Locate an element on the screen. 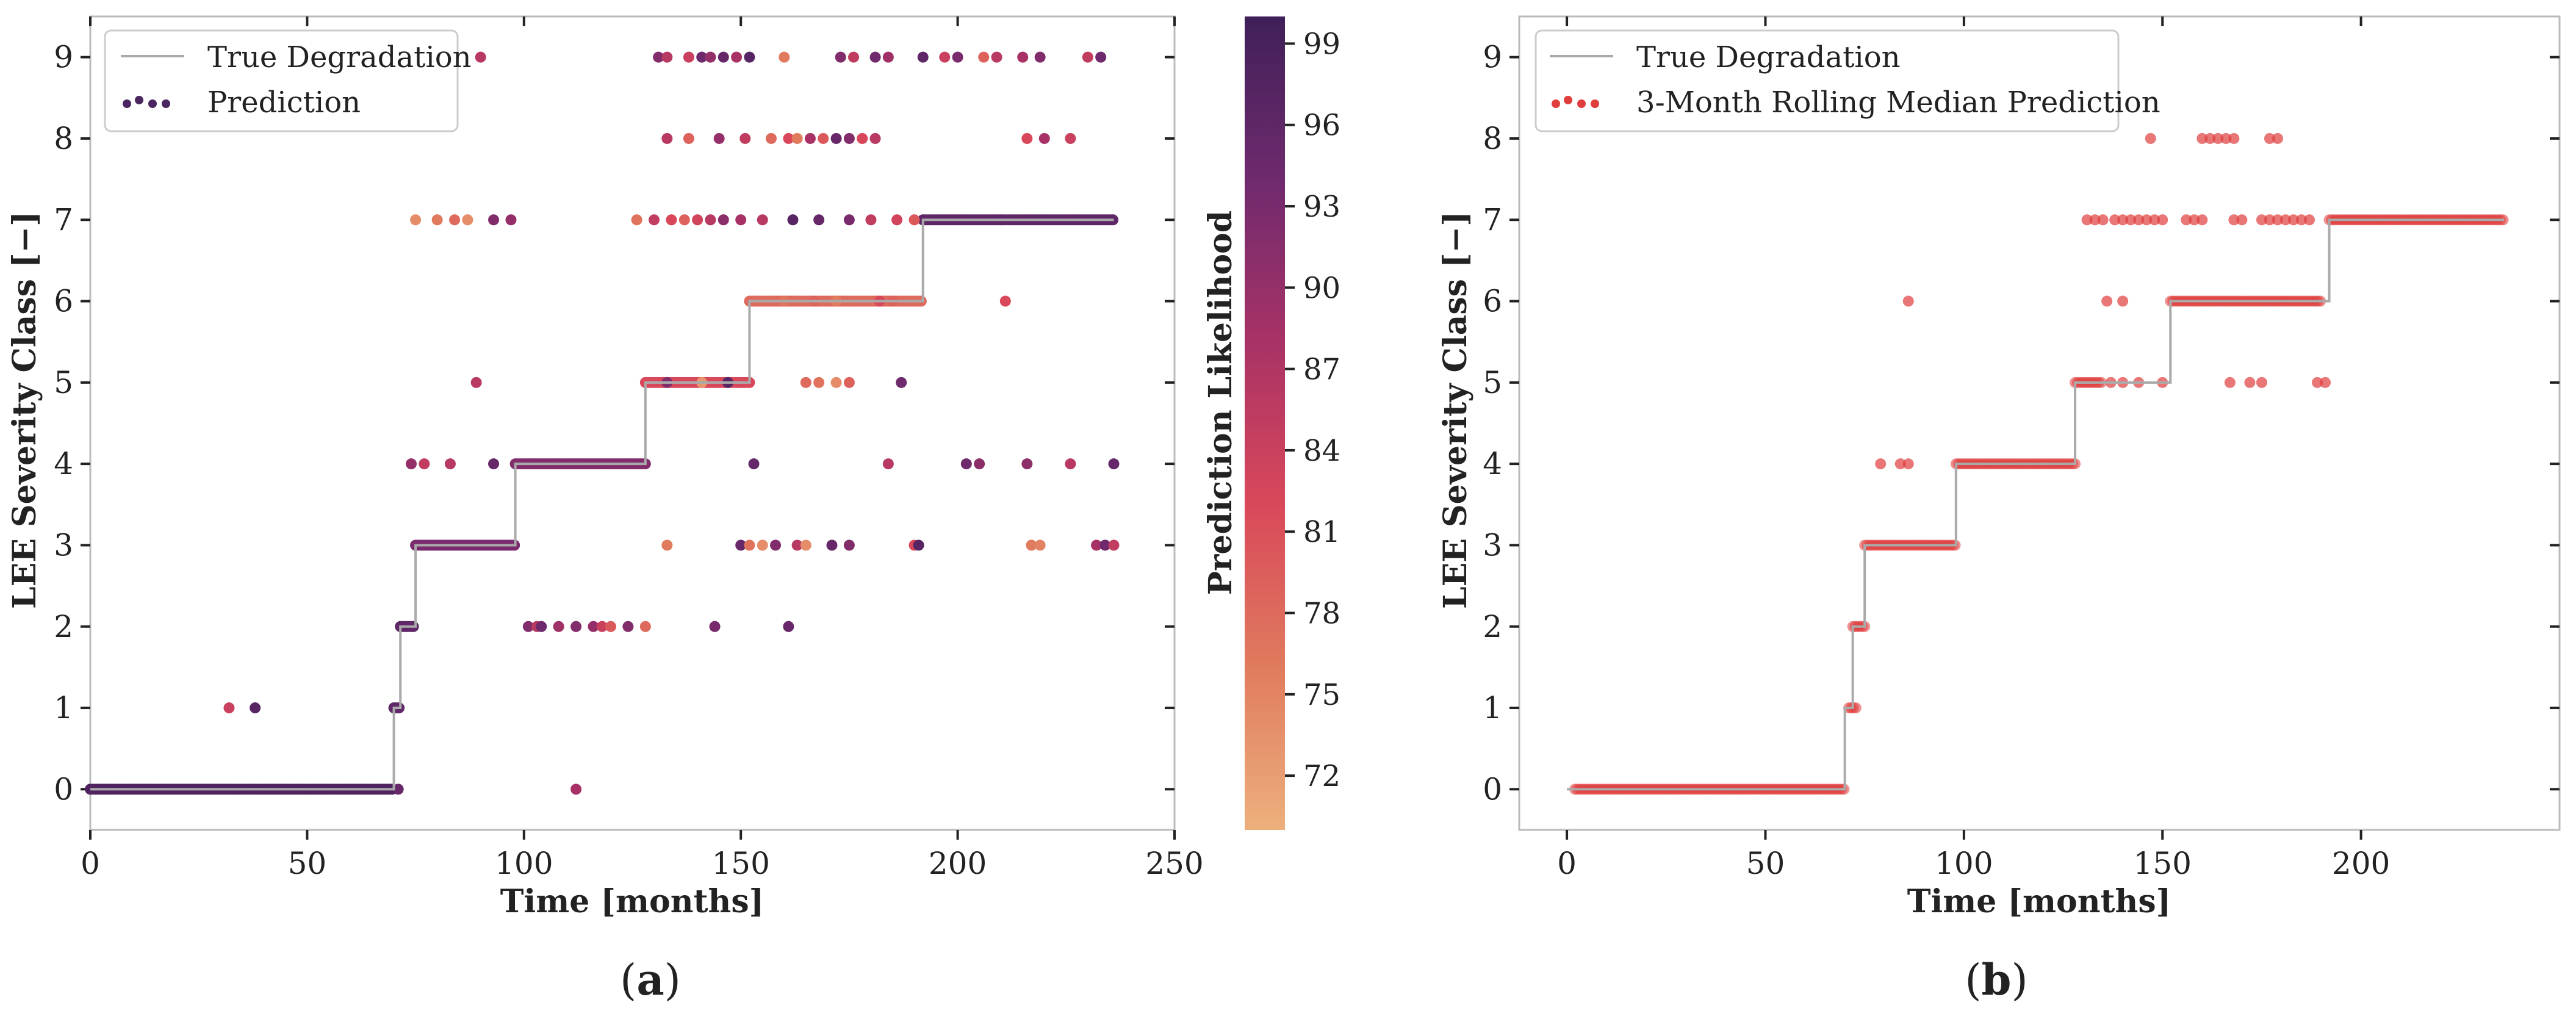  y-tick-label: 0 is located at coordinates (63, 789).